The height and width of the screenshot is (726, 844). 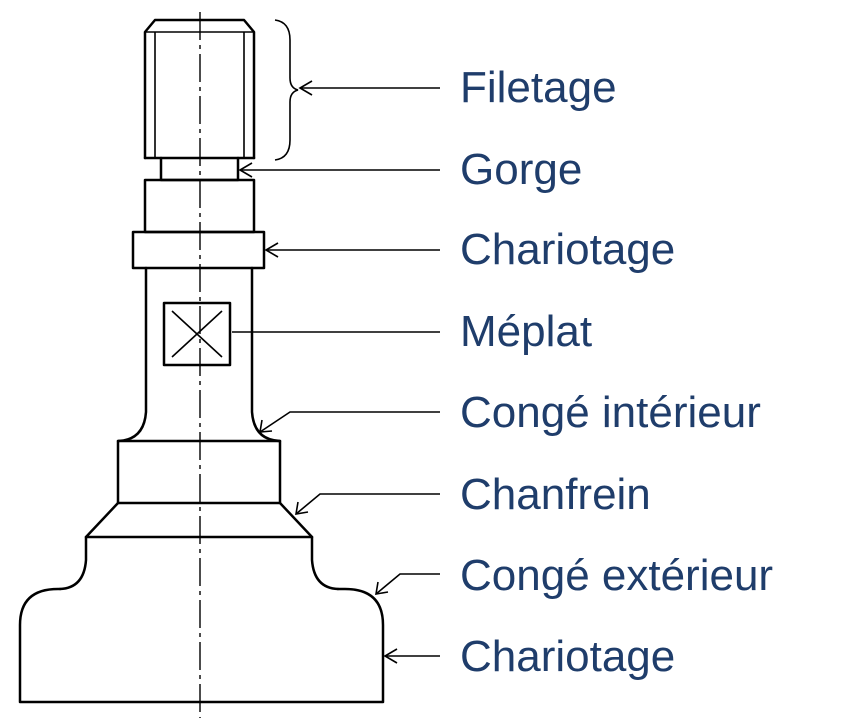 I want to click on leader-gorge, so click(x=339, y=170).